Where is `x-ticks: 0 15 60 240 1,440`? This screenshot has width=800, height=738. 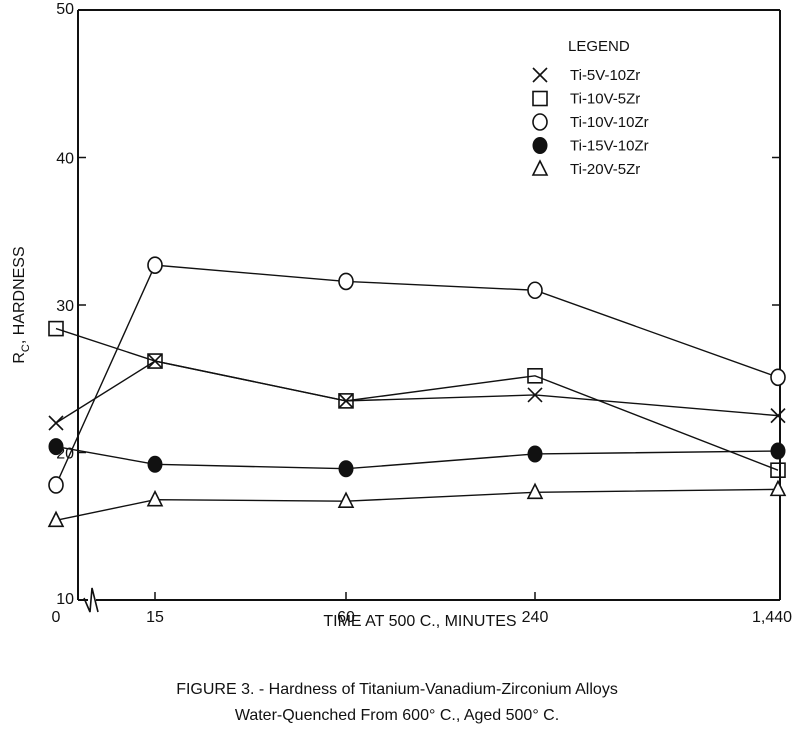 x-ticks: 0 15 60 240 1,440 is located at coordinates (422, 609).